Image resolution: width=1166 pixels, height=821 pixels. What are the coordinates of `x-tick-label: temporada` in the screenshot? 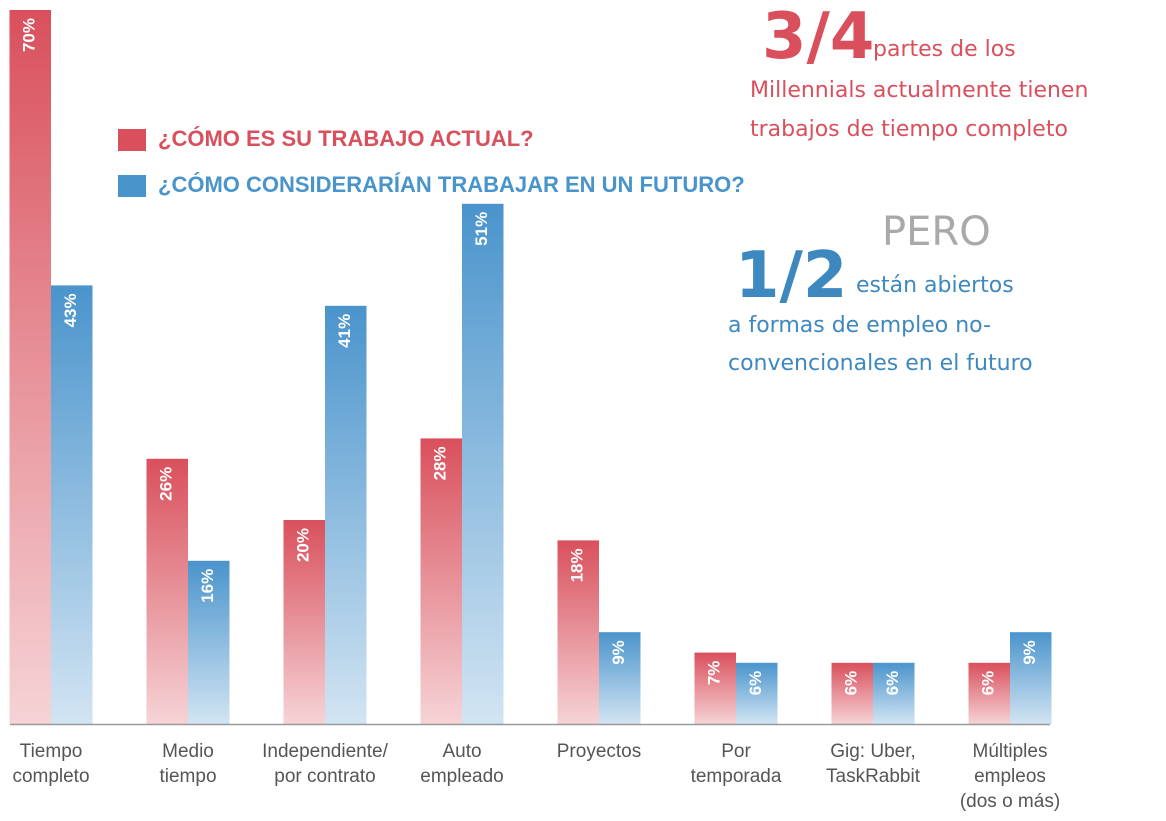 It's located at (736, 776).